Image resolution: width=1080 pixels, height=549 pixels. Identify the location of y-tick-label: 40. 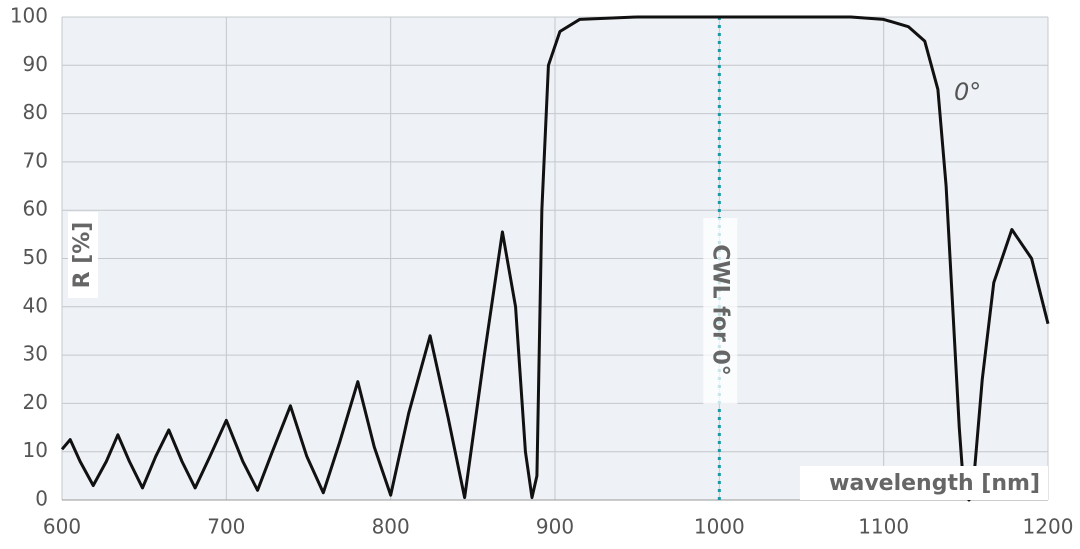
(35, 305).